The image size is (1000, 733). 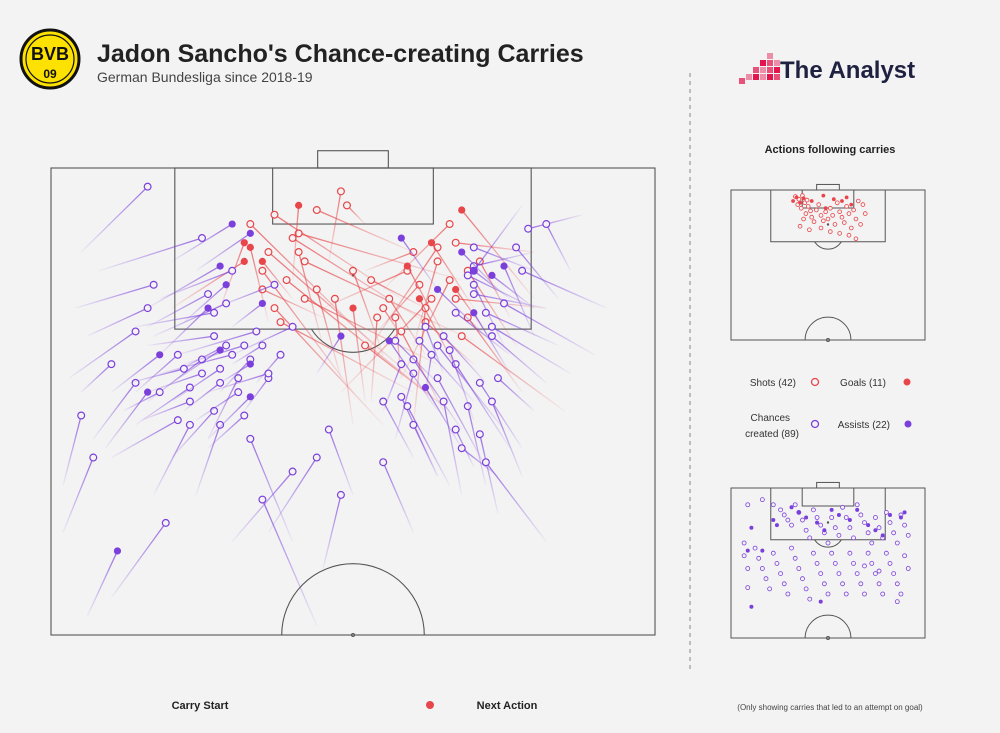 What do you see at coordinates (353, 159) in the screenshot?
I see `goal` at bounding box center [353, 159].